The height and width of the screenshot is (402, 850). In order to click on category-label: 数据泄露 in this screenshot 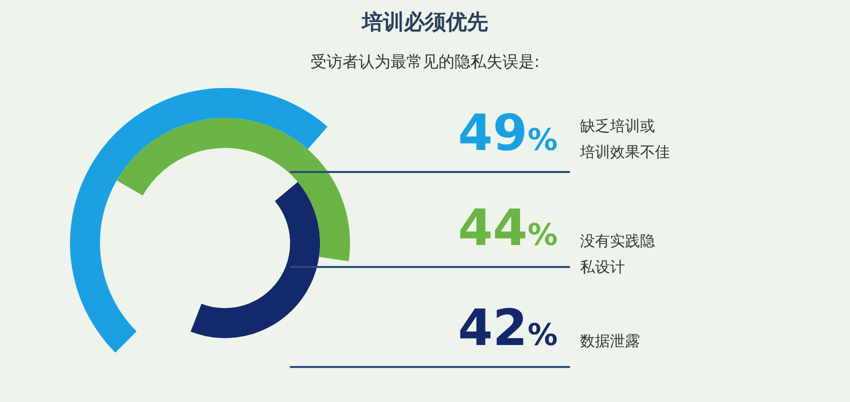, I will do `click(610, 341)`.